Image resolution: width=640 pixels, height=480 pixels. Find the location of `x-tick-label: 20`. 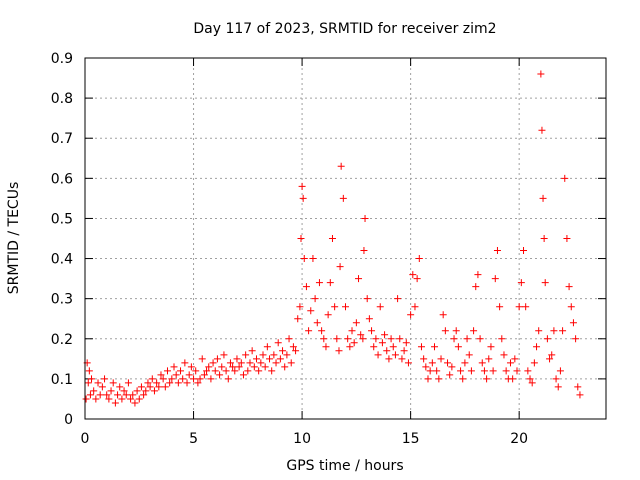

x-tick-label: 20 is located at coordinates (519, 439).